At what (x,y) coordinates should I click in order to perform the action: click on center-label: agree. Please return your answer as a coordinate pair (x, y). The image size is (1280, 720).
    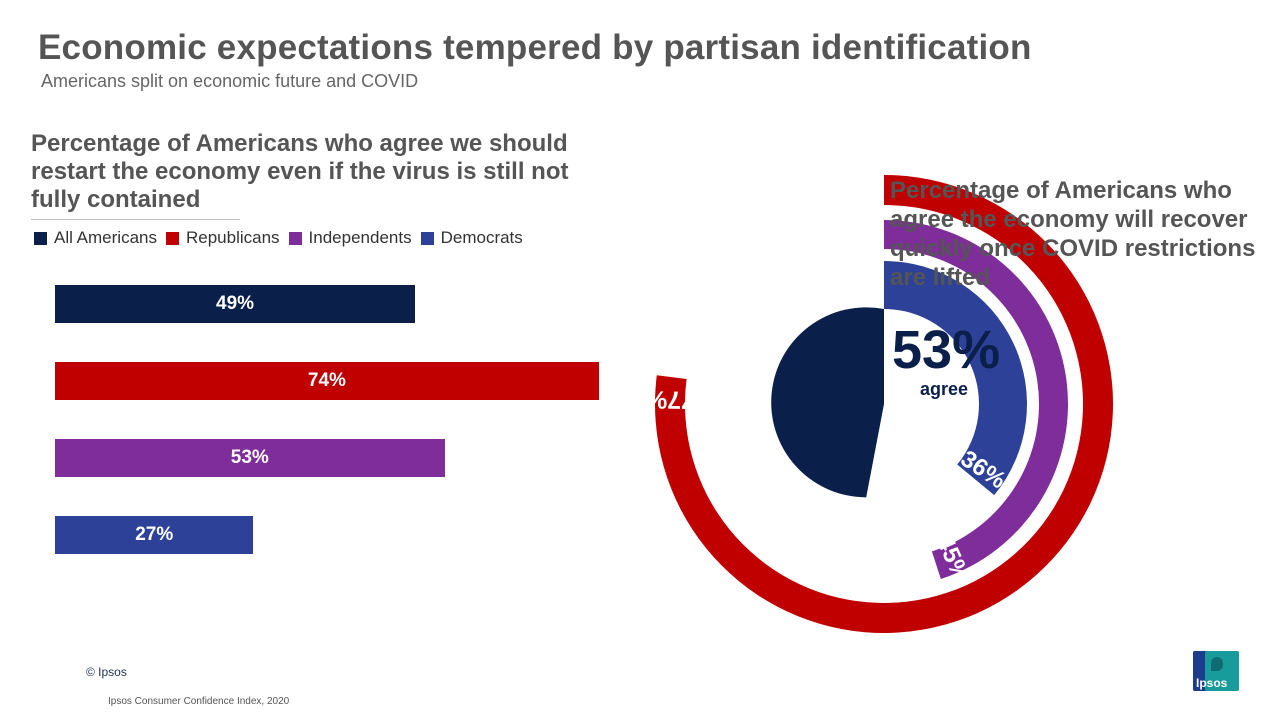
    Looking at the image, I should click on (944, 389).